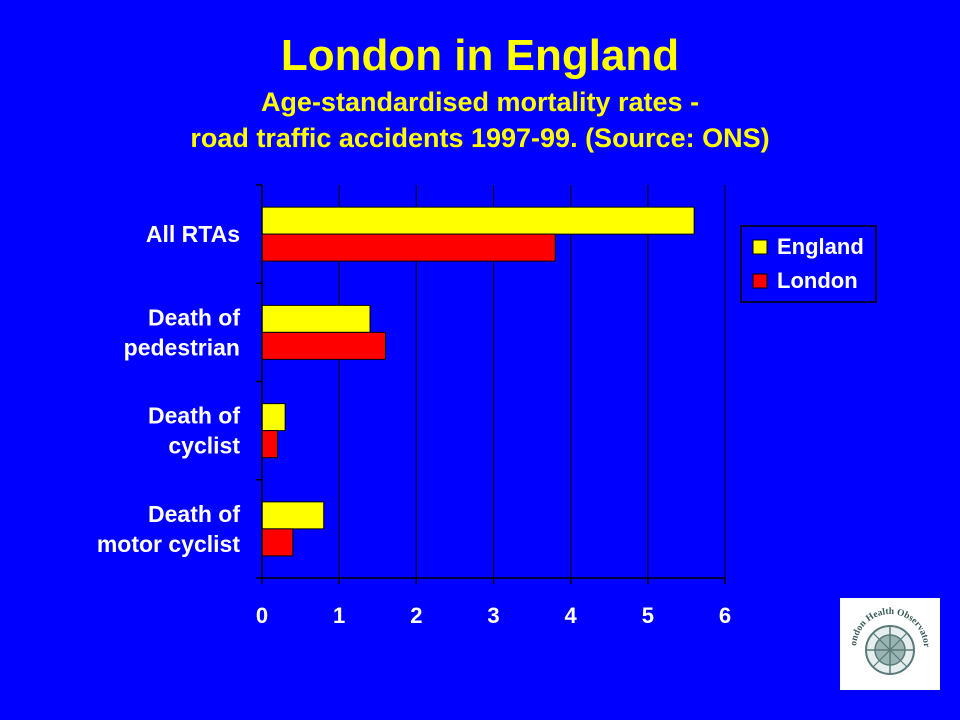 This screenshot has width=960, height=720. I want to click on category-label: pedestrian, so click(182, 347).